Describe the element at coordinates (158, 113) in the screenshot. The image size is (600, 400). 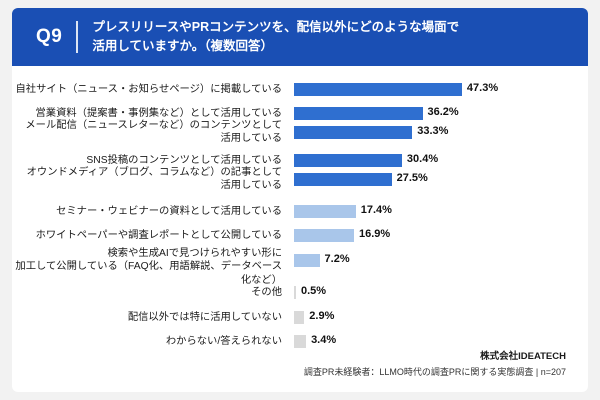
I see `bar-label-line: 営業資料（提案書・事例集など）として活用している` at that location.